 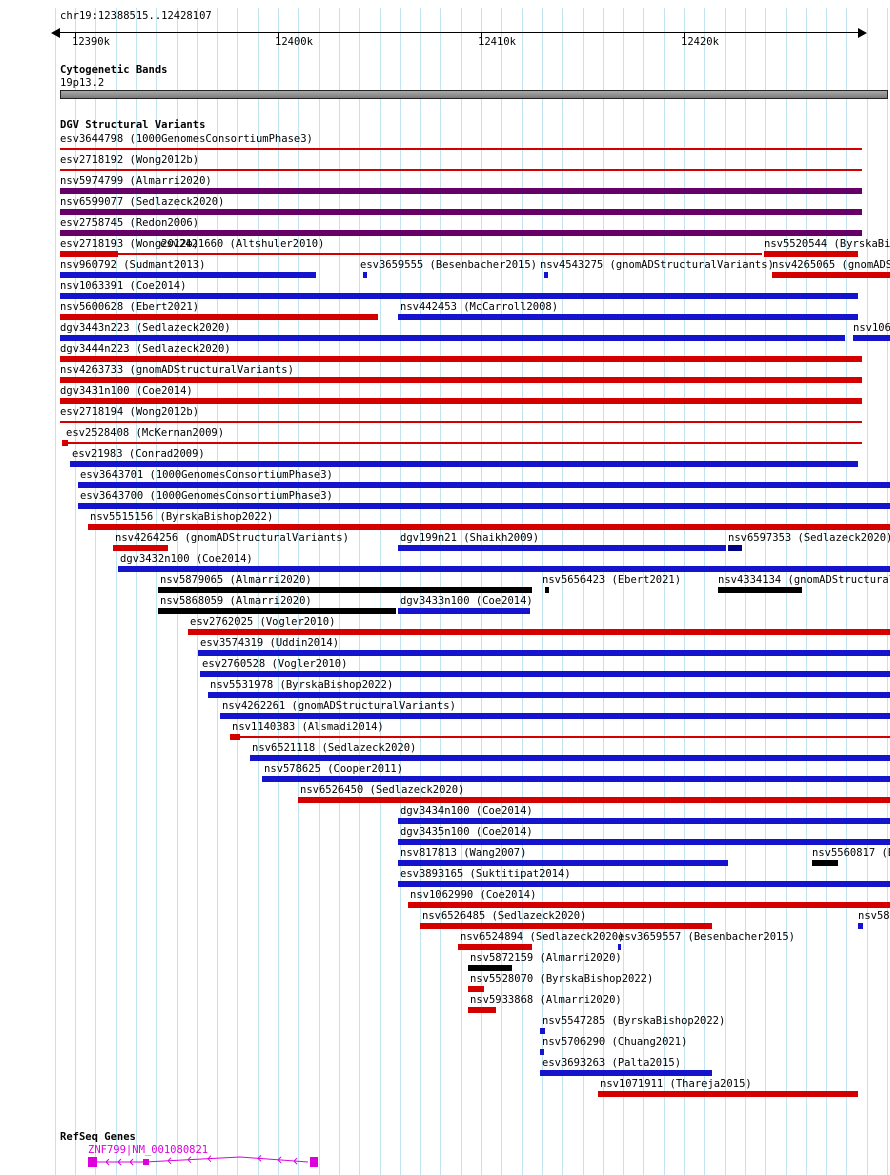 I want to click on variant-label: nsv5600628 (Ebert2021), so click(x=130, y=307).